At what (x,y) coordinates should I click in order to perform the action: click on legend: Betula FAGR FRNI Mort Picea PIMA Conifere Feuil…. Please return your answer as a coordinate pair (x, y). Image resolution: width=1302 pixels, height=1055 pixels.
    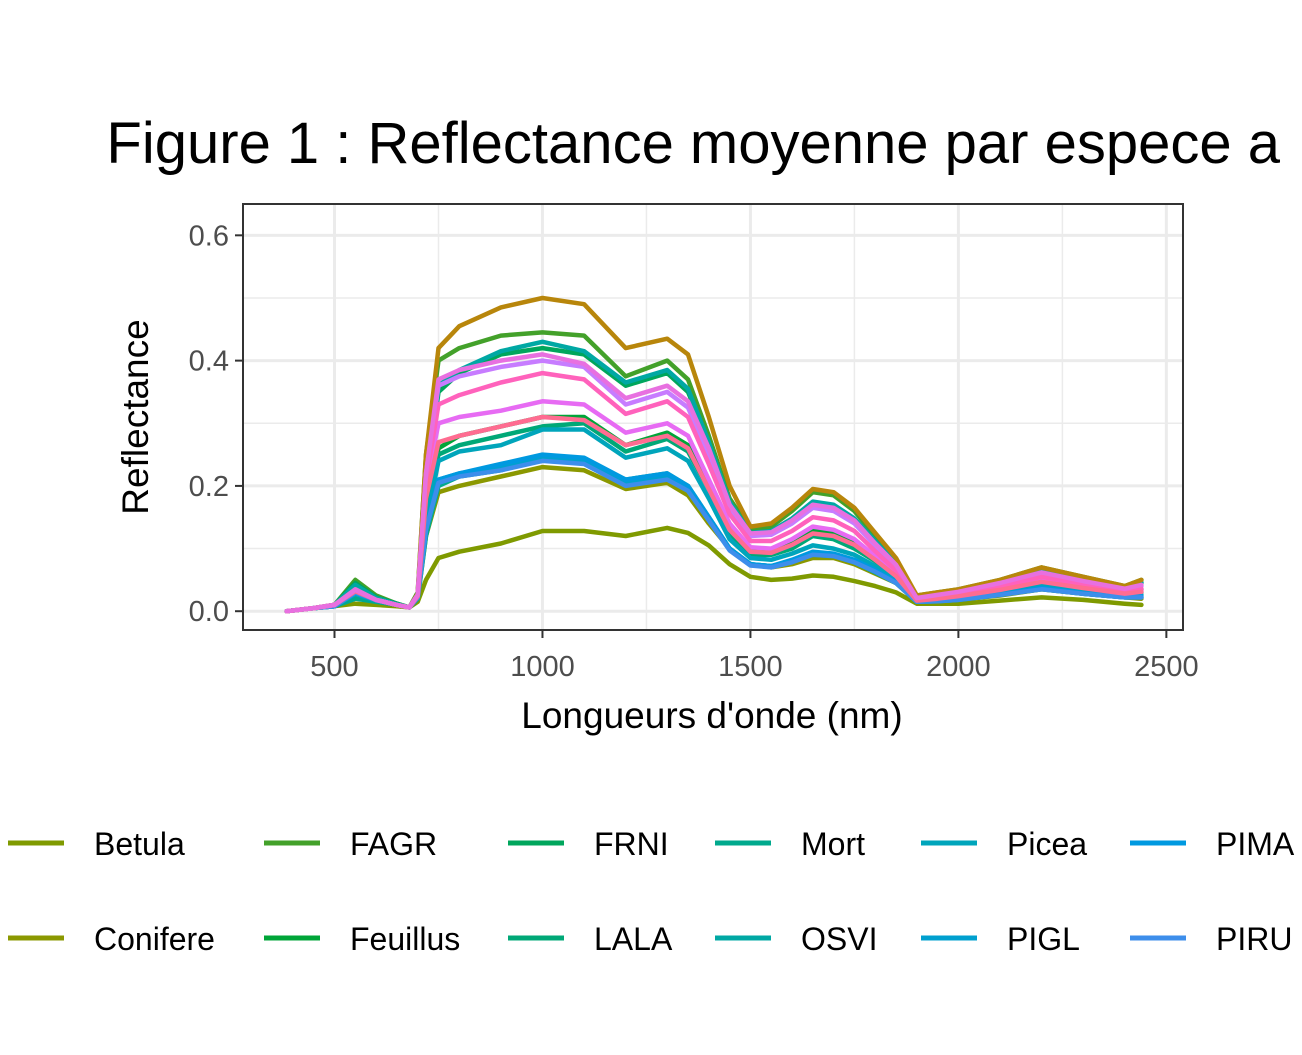
    Looking at the image, I should click on (651, 891).